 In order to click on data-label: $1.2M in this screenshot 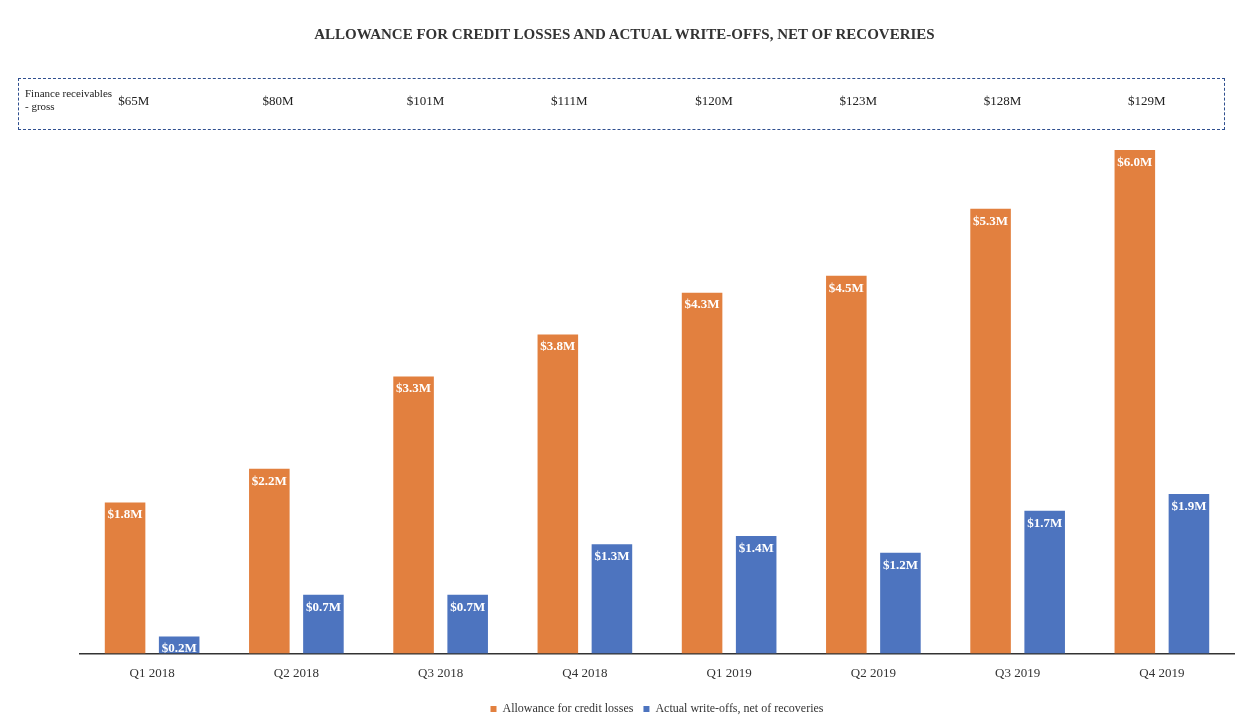, I will do `click(900, 564)`.